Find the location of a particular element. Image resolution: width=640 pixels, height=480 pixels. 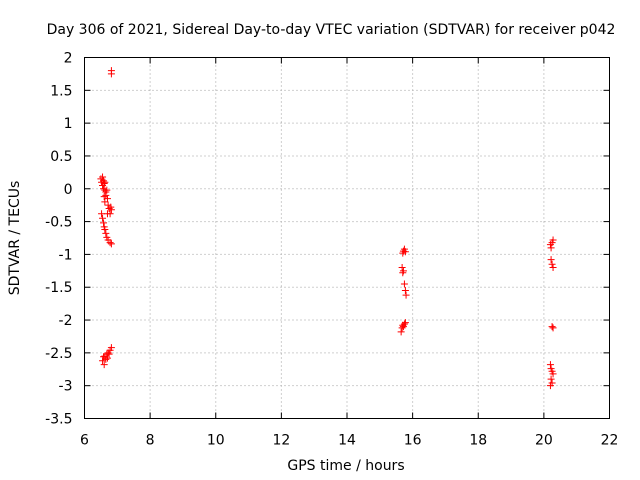

x-axis-label: GPS time / hours is located at coordinates (345, 466).